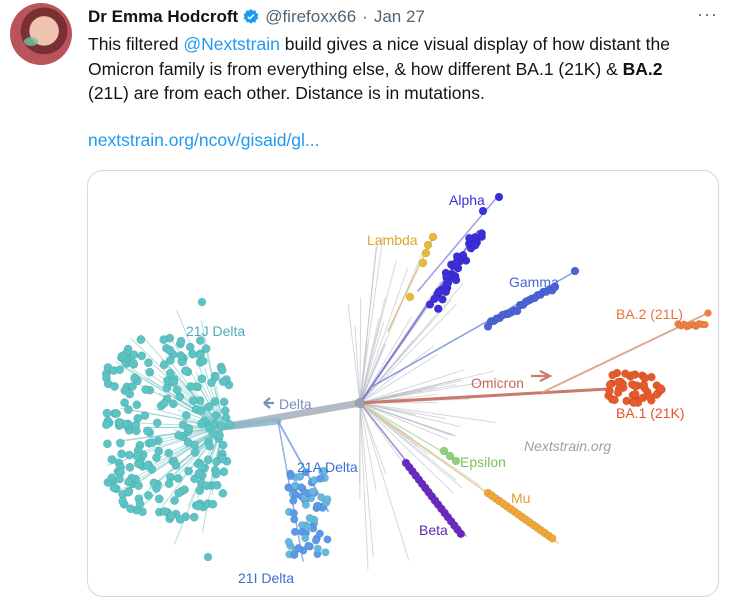  What do you see at coordinates (266, 578) in the screenshot?
I see `label-21i-delta: 21I Delta` at bounding box center [266, 578].